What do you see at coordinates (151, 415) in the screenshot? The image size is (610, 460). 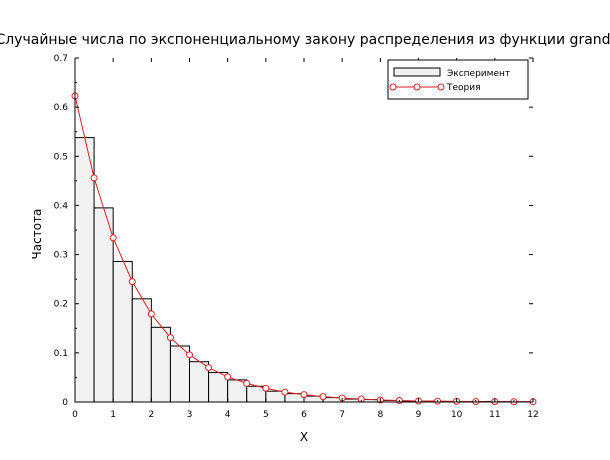 I see `x-tick-label: 2` at bounding box center [151, 415].